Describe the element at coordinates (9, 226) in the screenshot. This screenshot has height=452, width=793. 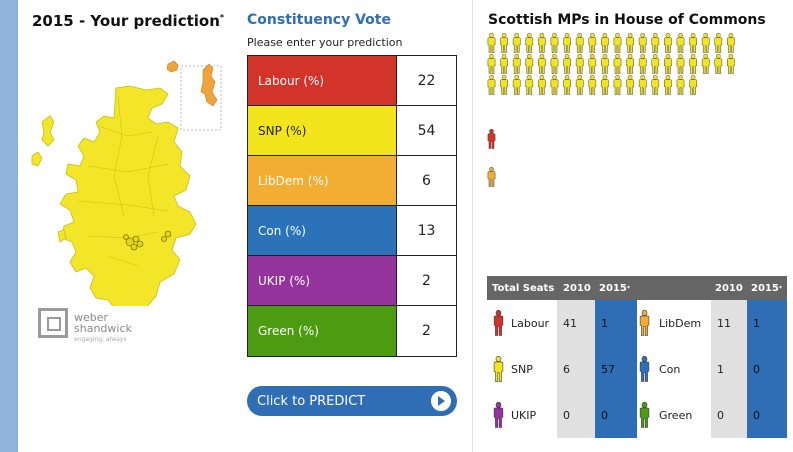
I see `left-accent-bar` at that location.